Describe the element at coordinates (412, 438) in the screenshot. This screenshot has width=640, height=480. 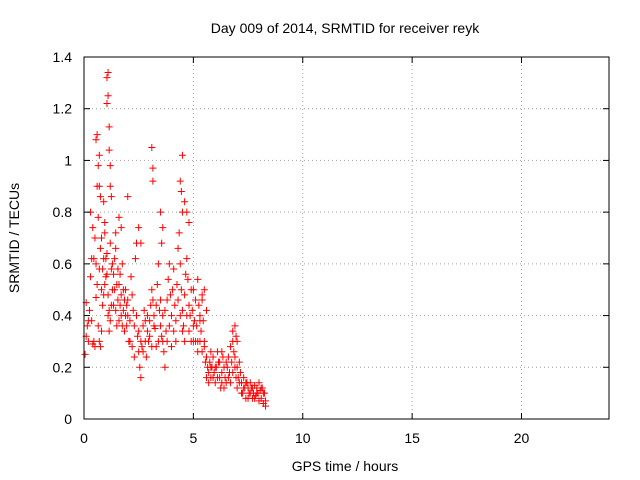
I see `x-tick-label: 15` at that location.